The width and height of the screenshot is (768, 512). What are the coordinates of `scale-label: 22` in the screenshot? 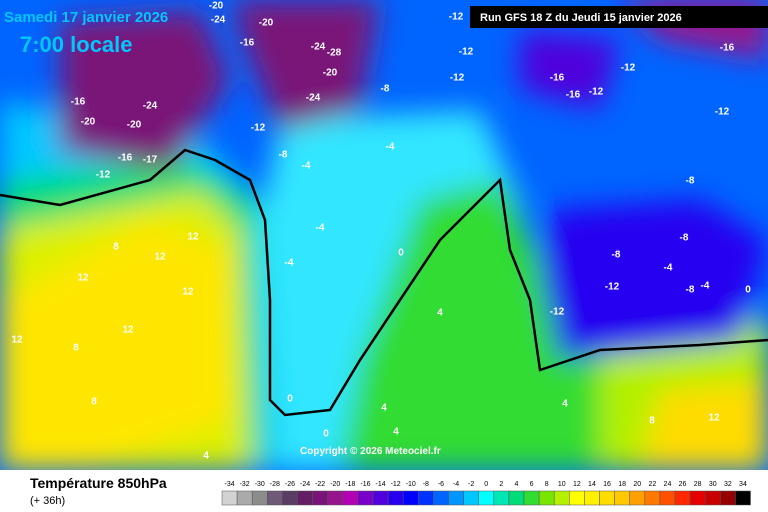 It's located at (652, 484).